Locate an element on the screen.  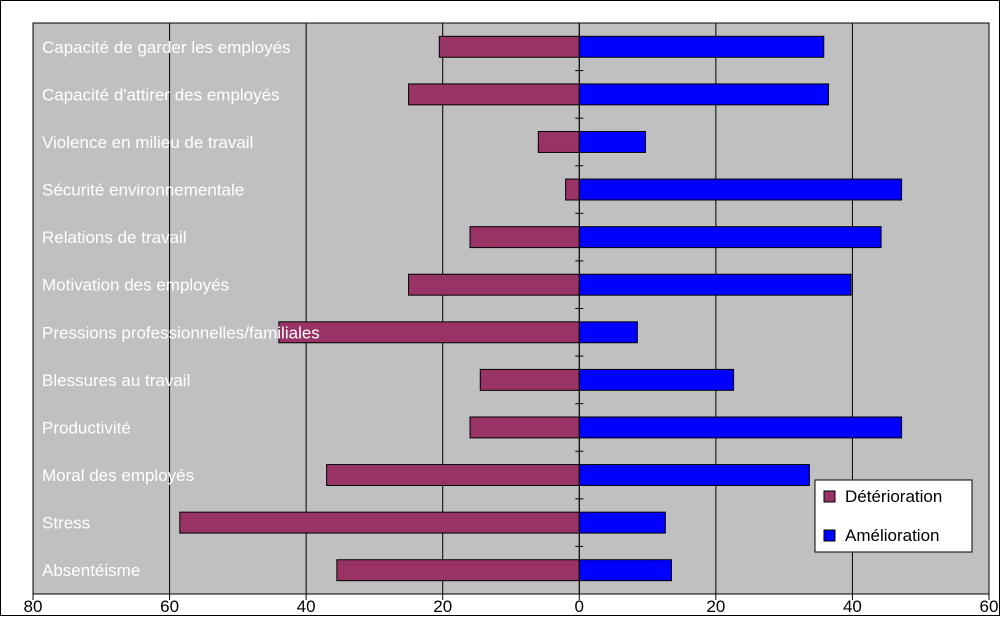
category-label: Pressions professionnelles/familiales is located at coordinates (181, 332).